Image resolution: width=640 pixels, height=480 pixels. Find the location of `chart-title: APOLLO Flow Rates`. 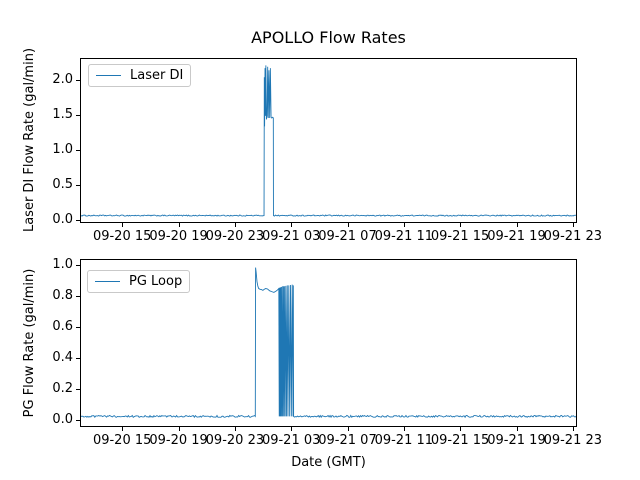

chart-title: APOLLO Flow Rates is located at coordinates (328, 37).